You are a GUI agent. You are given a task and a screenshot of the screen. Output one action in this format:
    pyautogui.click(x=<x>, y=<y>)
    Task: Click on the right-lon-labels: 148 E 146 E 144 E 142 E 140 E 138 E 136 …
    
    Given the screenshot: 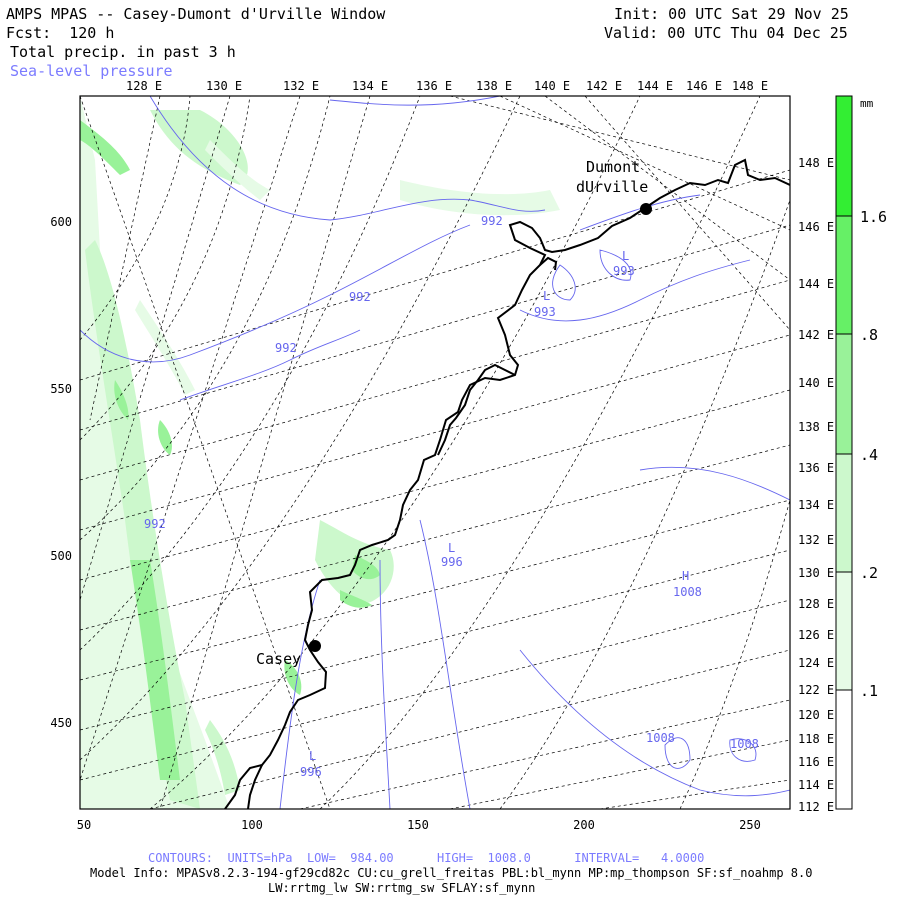 What is the action you would take?
    pyautogui.click(x=816, y=485)
    